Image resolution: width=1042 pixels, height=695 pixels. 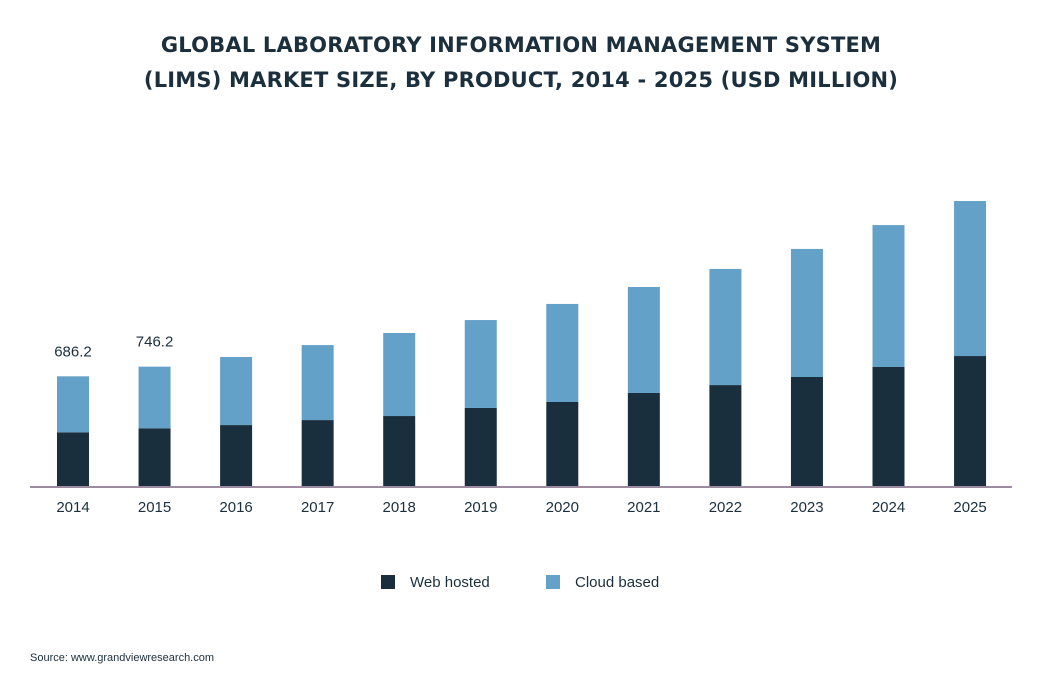 I want to click on bar-web-hosted-2022, so click(x=725, y=436).